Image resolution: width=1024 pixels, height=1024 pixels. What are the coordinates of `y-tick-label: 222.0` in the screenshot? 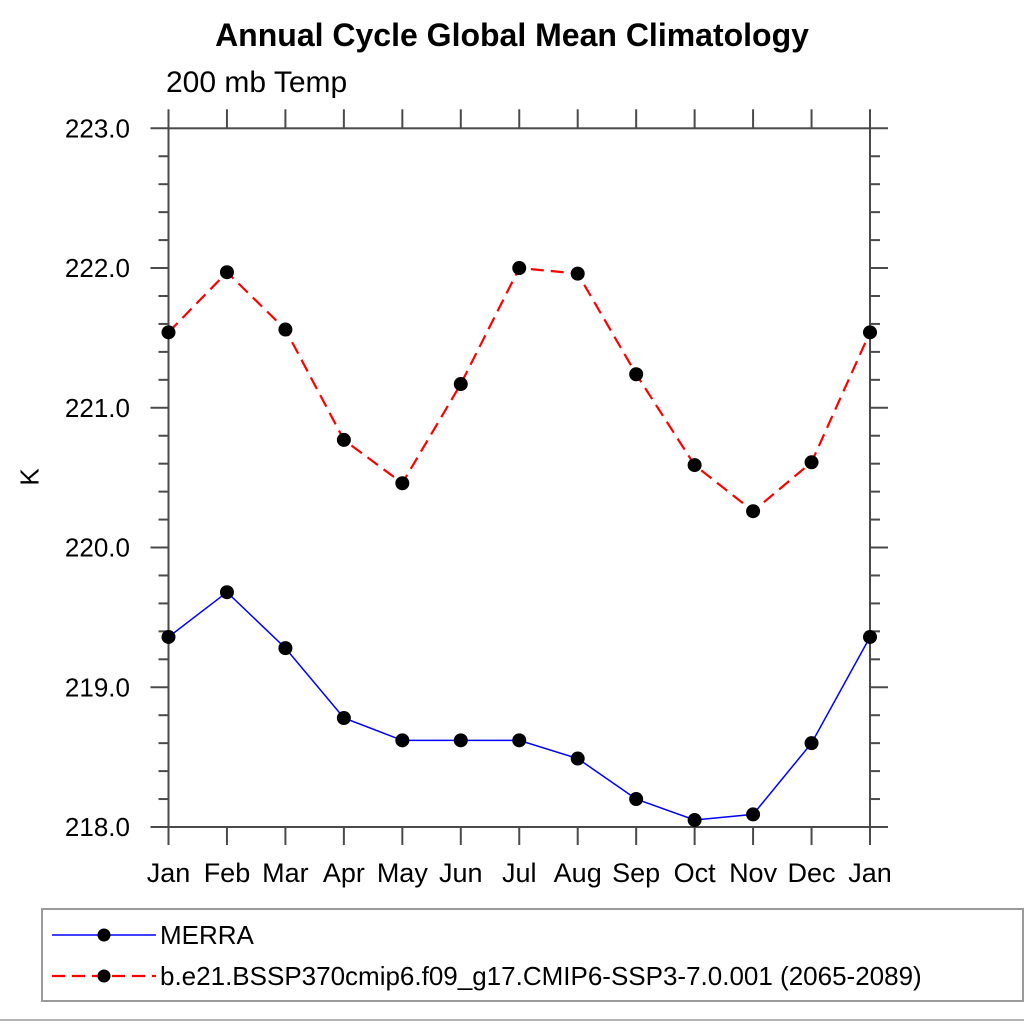 It's located at (97, 268).